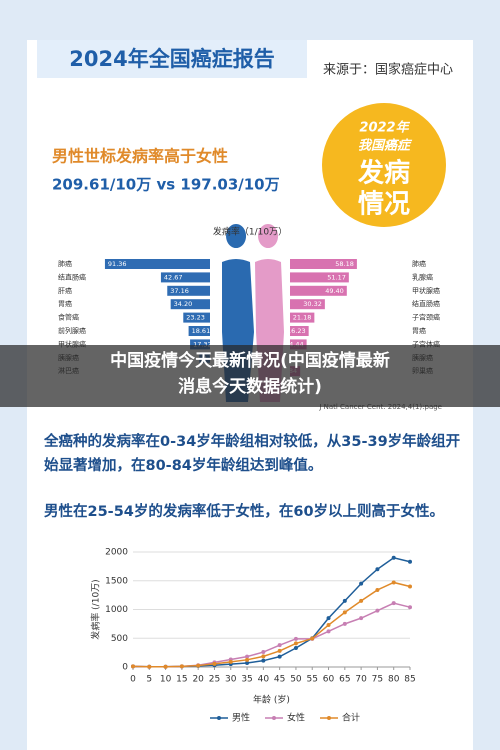 The image size is (500, 750). I want to click on y-tick-label: 1500, so click(116, 581).